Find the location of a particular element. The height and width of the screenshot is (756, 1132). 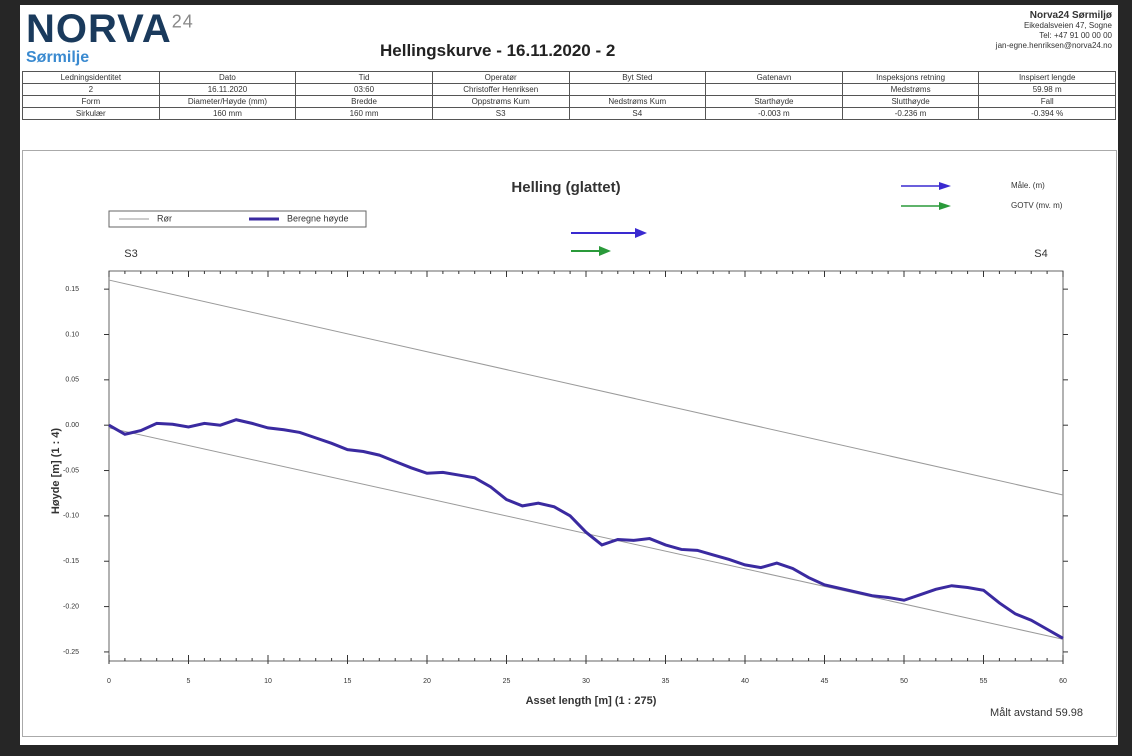

table-header: Nedstrøms Kum is located at coordinates (637, 101).